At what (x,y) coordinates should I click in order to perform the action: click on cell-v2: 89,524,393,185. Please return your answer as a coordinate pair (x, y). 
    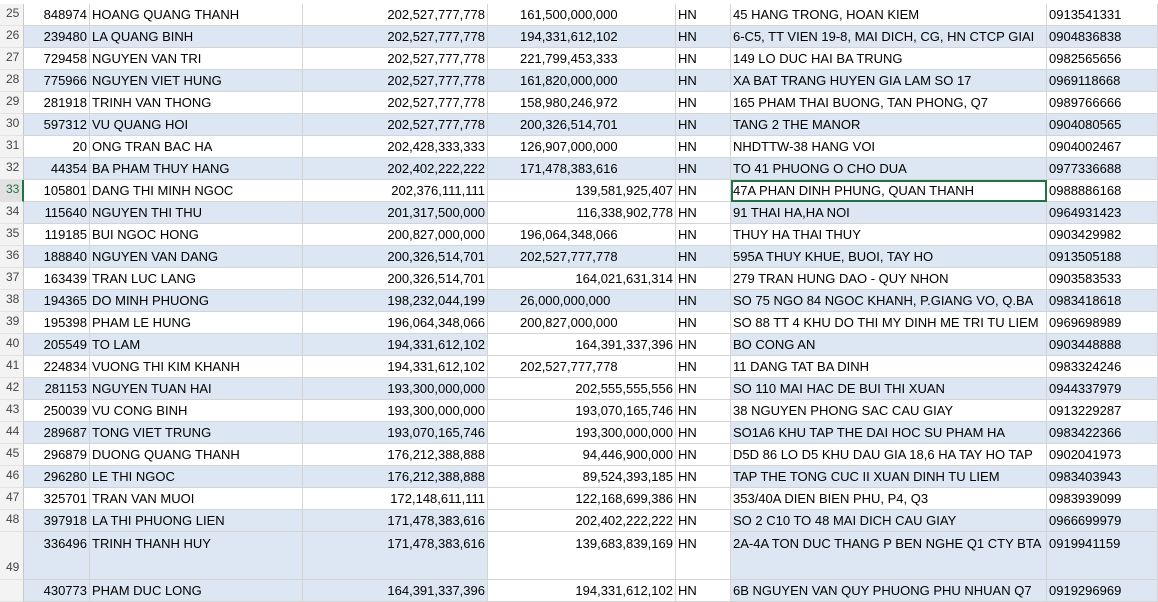
    Looking at the image, I should click on (582, 477).